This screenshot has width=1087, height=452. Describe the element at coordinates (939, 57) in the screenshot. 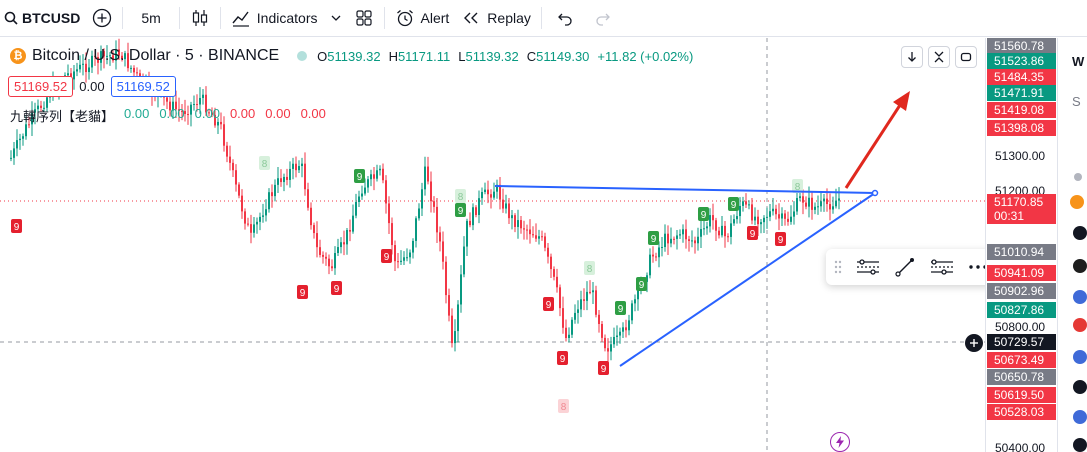

I see `collapse-button` at that location.